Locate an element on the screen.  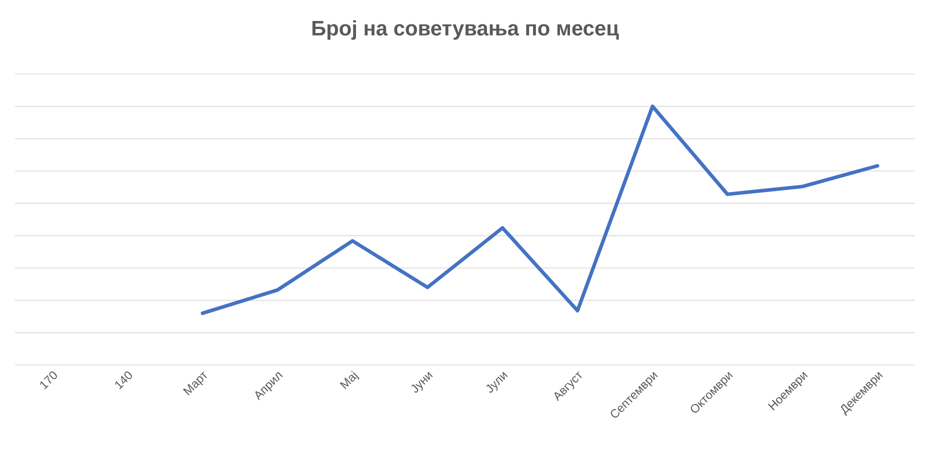
x-tick-label: 170 is located at coordinates (48, 381).